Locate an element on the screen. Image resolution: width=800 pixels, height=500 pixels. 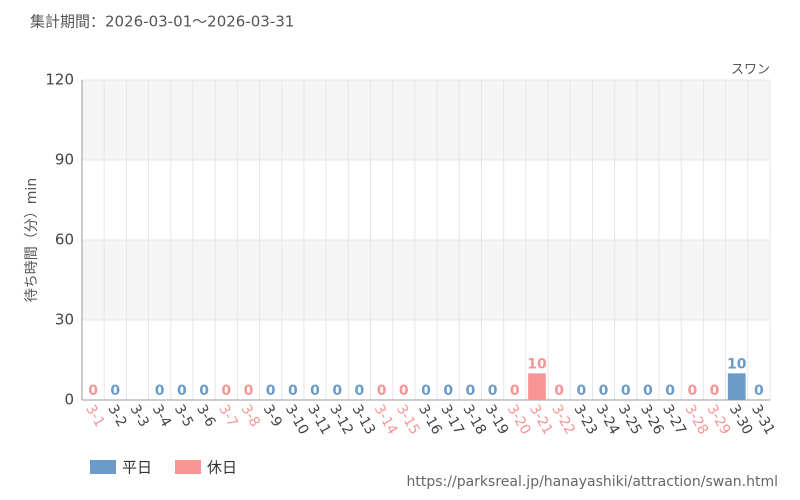
x-tick-label: 3-7 is located at coordinates (227, 416).